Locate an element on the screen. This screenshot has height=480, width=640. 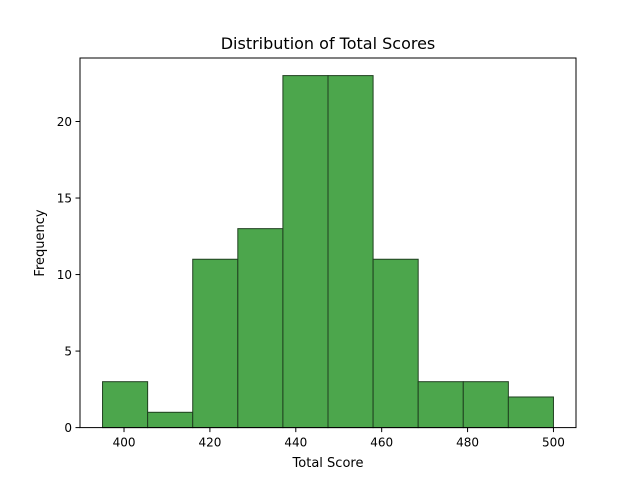
y-axis-ticks: 0 5 10 15 20 is located at coordinates (68, 275).